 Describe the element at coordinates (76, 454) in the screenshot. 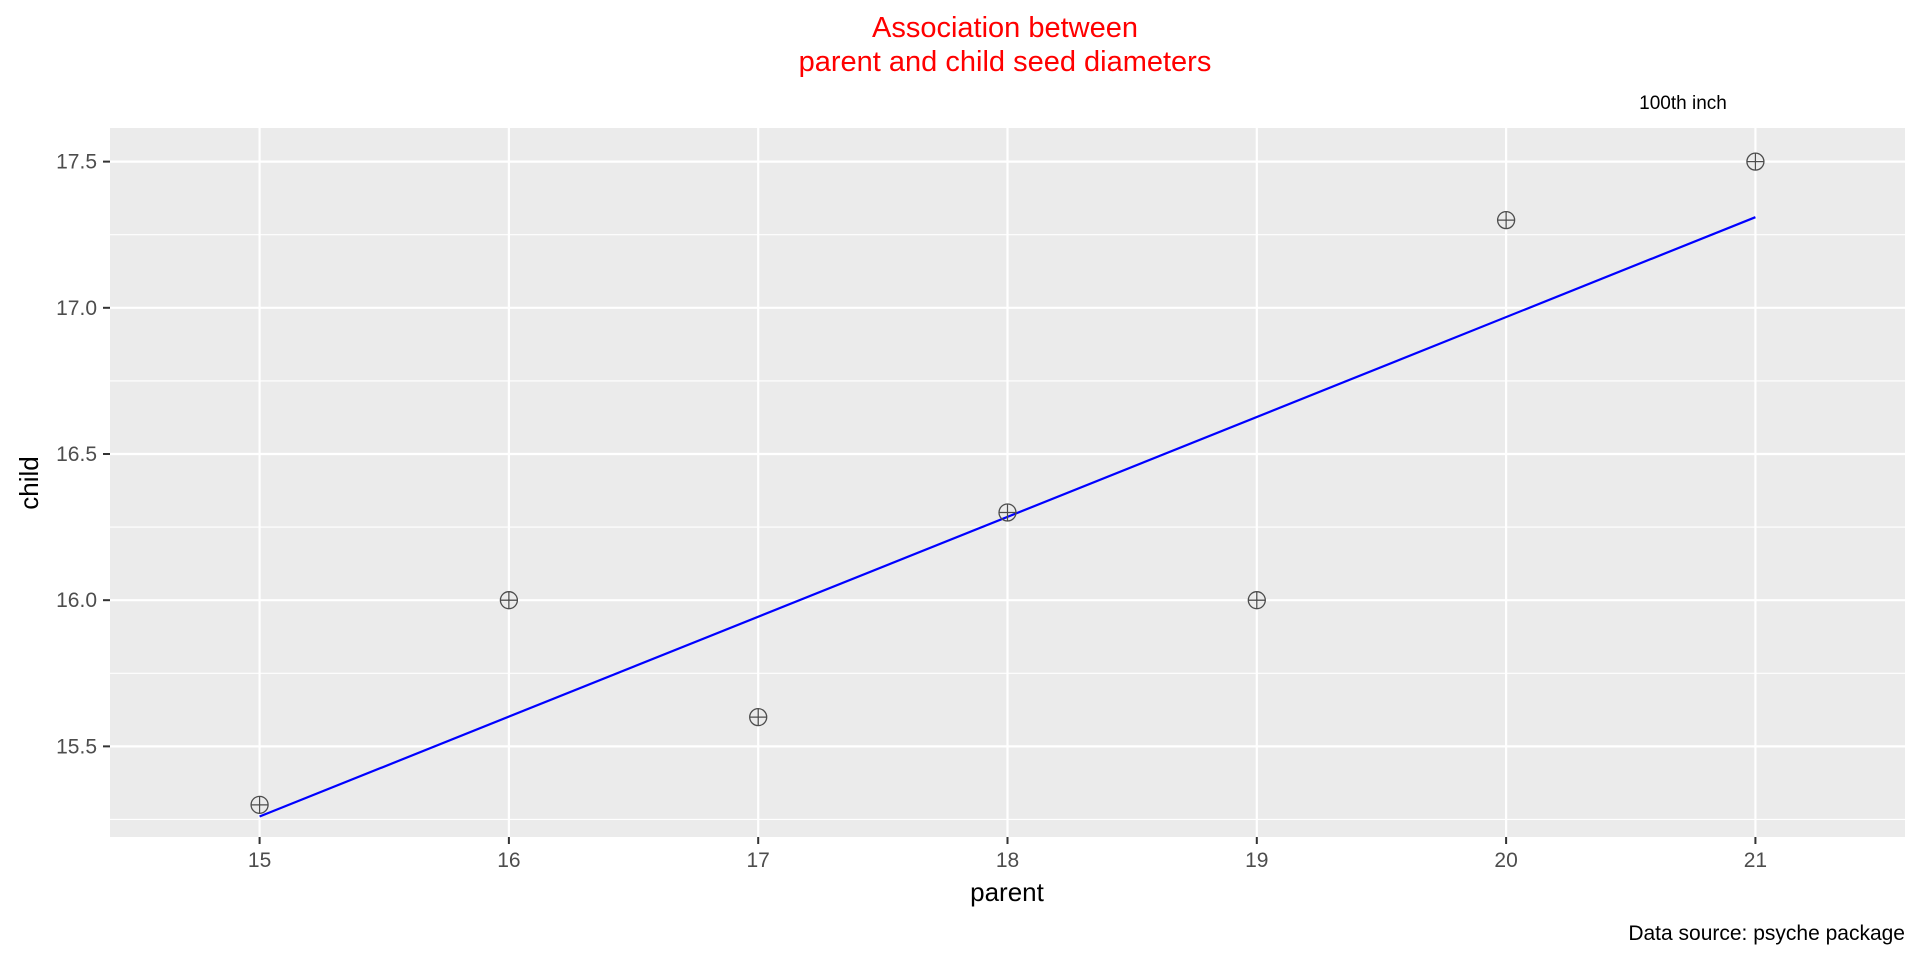

I see `y-tick-label: 16.5` at that location.